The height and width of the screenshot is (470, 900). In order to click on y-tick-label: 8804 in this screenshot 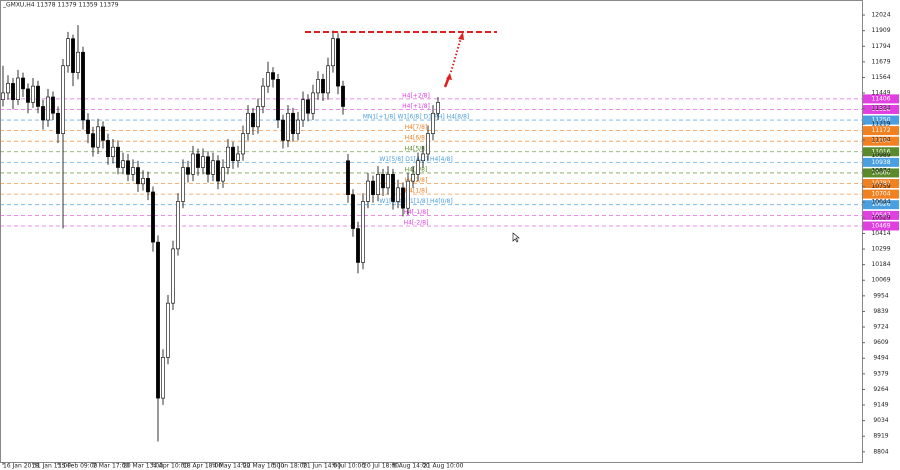, I will do `click(880, 451)`.